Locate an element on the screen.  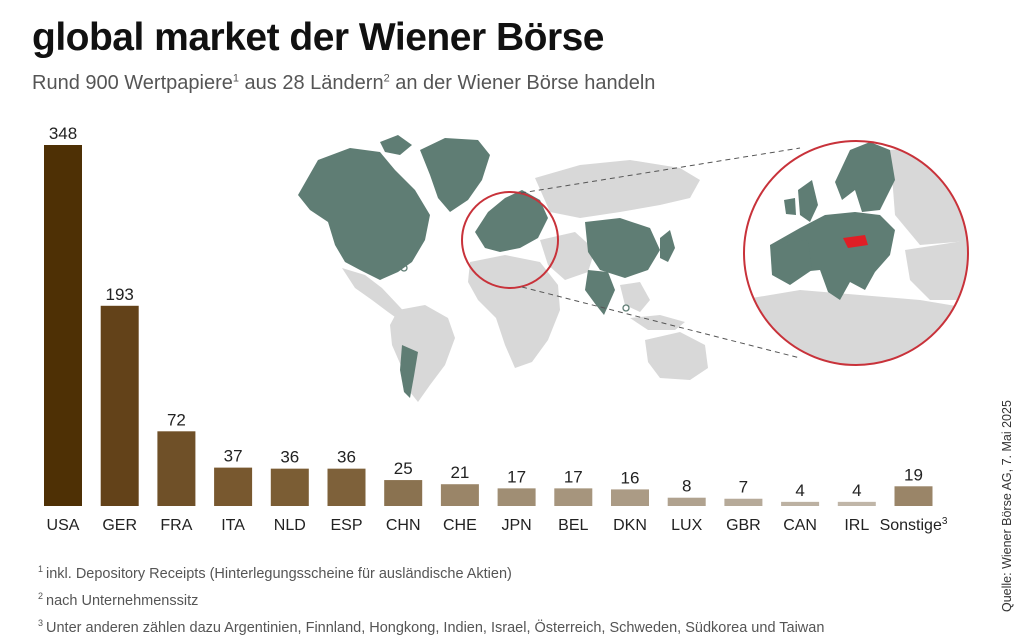
zoom-scandinavia-shape is located at coordinates (865, 177).